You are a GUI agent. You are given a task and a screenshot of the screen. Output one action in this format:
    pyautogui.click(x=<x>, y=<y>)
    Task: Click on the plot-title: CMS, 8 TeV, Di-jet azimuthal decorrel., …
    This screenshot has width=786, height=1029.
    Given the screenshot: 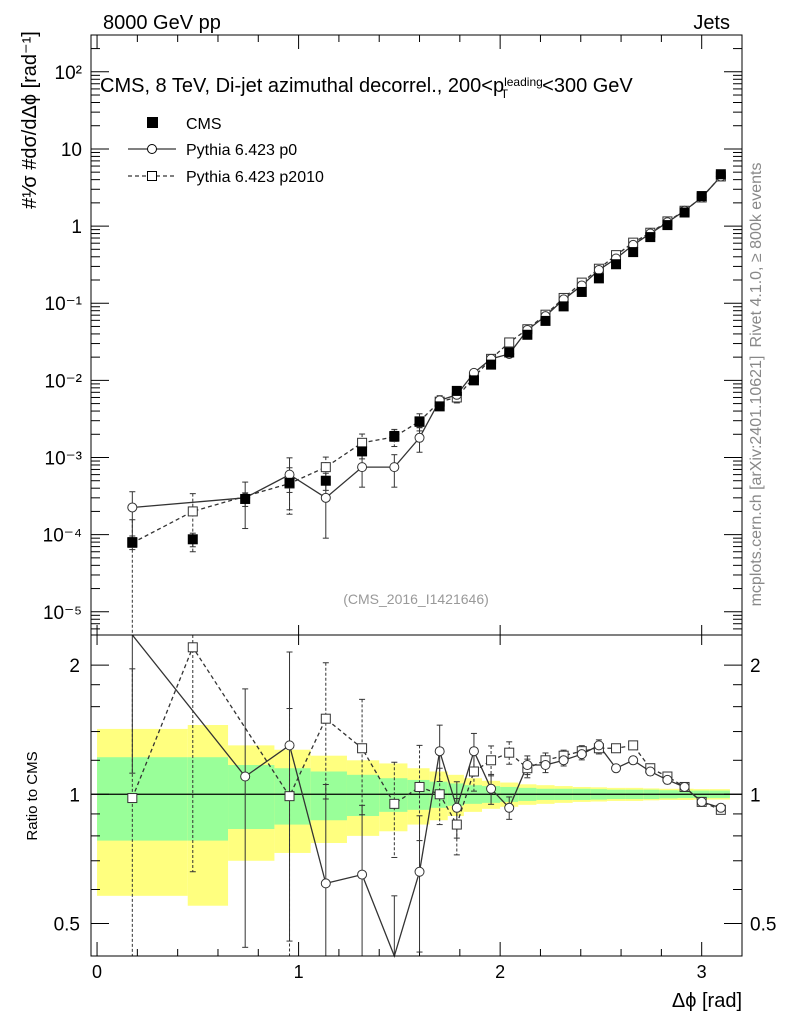 What is the action you would take?
    pyautogui.click(x=366, y=88)
    